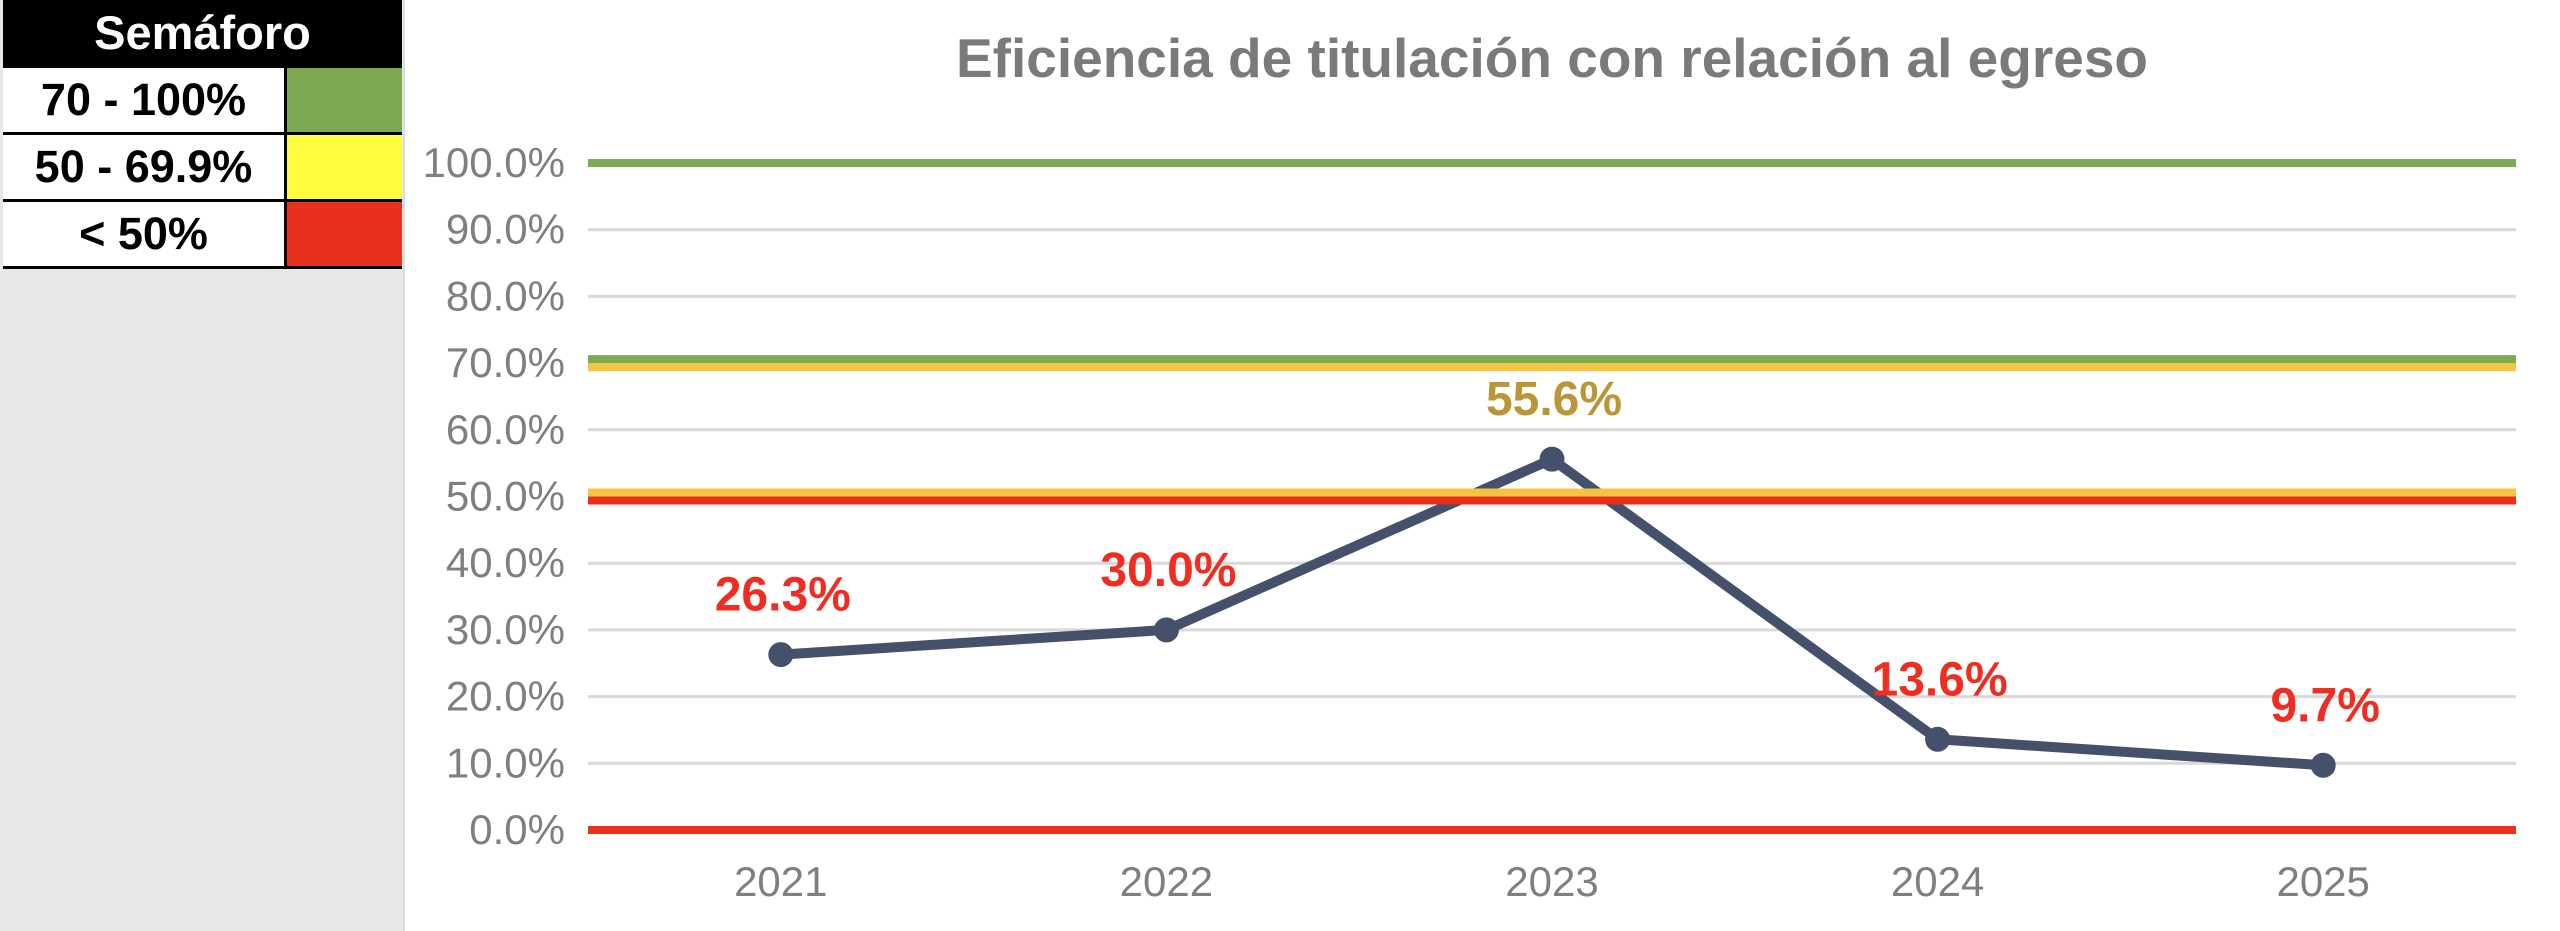  Describe the element at coordinates (505, 629) in the screenshot. I see `y-axis-tick-label: 30.0%` at that location.